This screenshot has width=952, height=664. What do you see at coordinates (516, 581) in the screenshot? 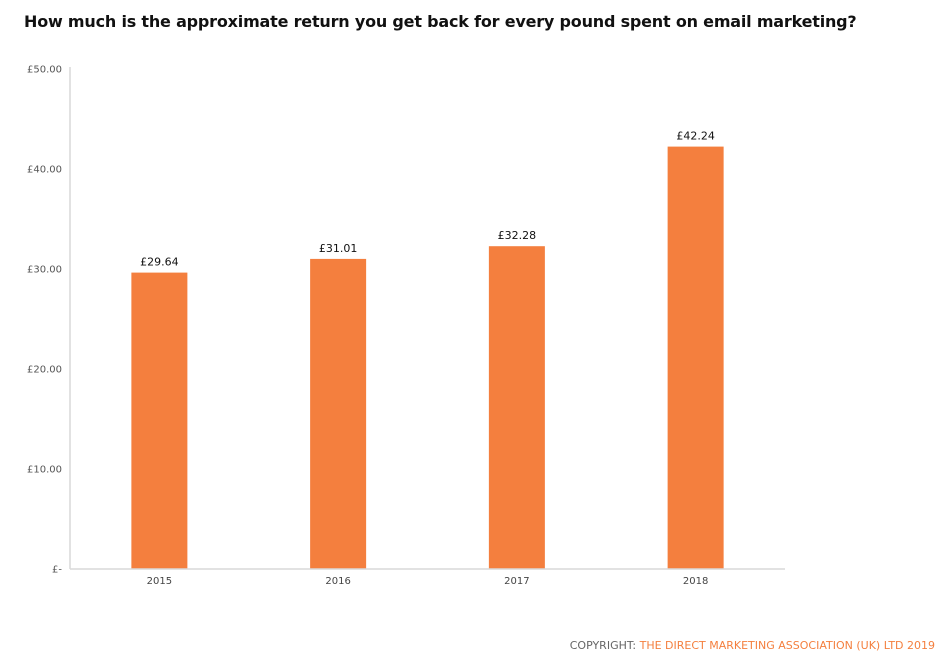
I see `x-tick-label: 2017` at bounding box center [516, 581].